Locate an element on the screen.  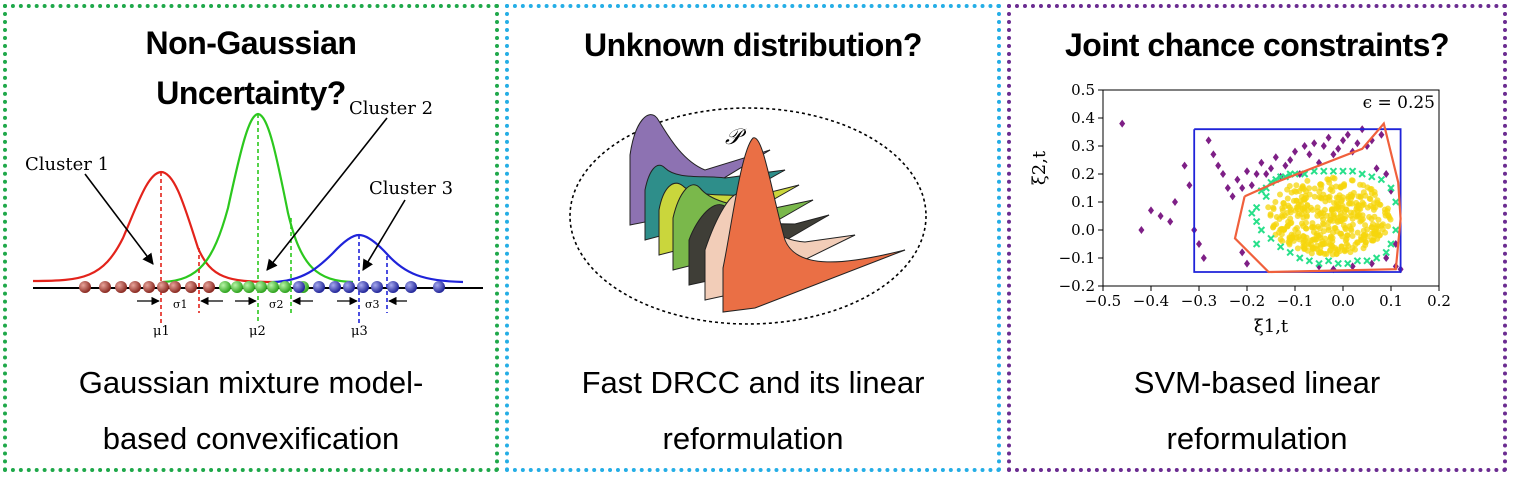
panel-title: Joint chance constraints? is located at coordinates (1257, 45).